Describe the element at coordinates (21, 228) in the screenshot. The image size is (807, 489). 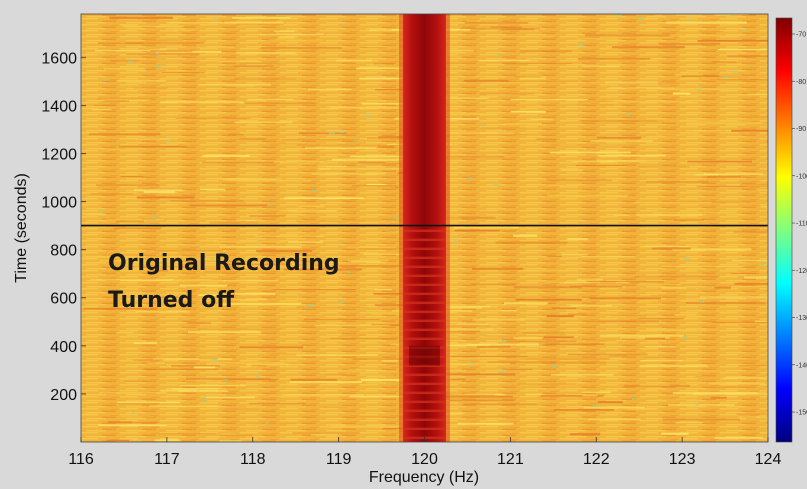
I see `y-axis-label: Time (seconds)` at that location.